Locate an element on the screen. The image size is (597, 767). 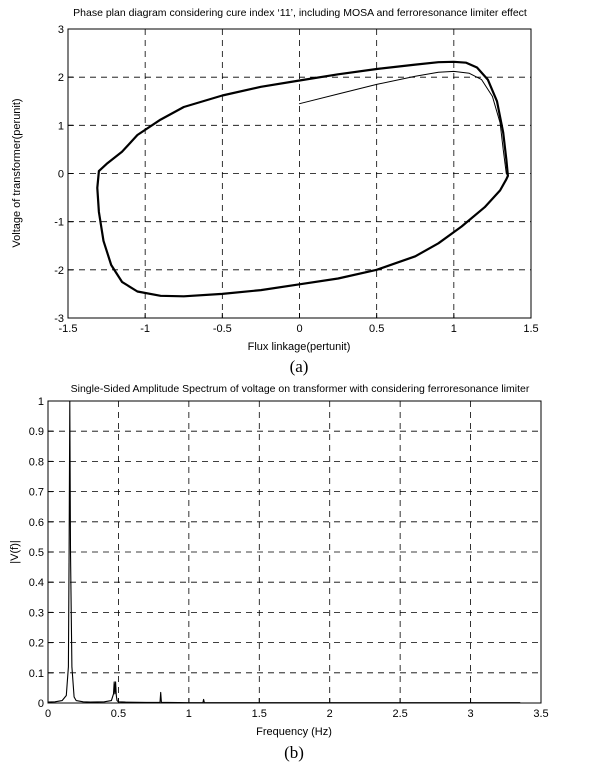
chart-b-caption: (b) is located at coordinates (294, 752).